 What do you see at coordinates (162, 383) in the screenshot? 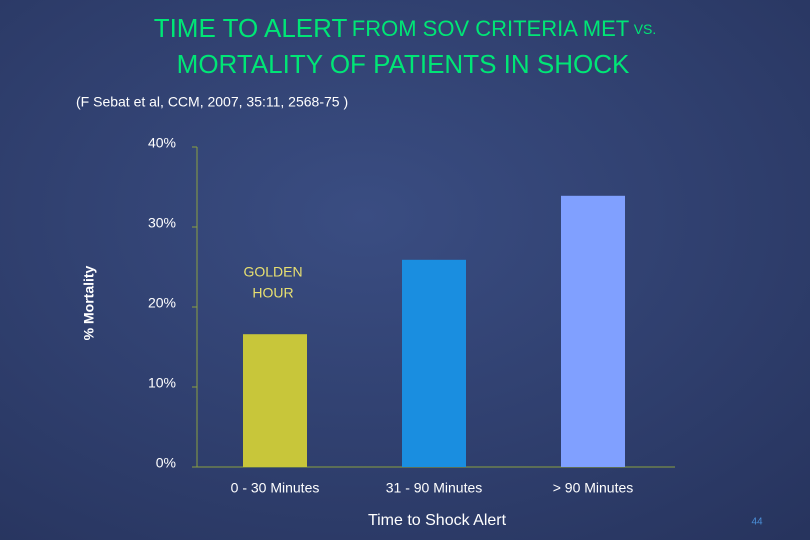
I see `y-tick-label: 10%` at bounding box center [162, 383].